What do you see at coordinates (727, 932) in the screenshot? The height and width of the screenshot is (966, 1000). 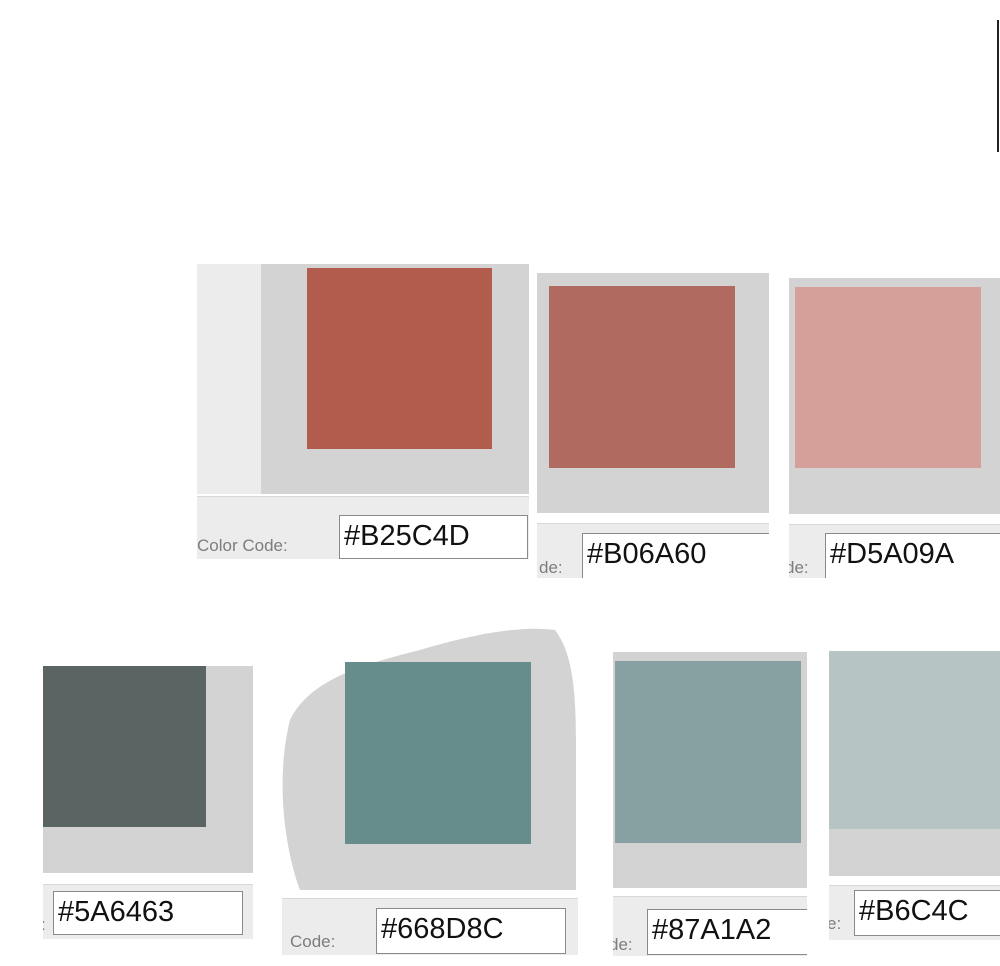 I see `color-code-field: #87A1A2` at bounding box center [727, 932].